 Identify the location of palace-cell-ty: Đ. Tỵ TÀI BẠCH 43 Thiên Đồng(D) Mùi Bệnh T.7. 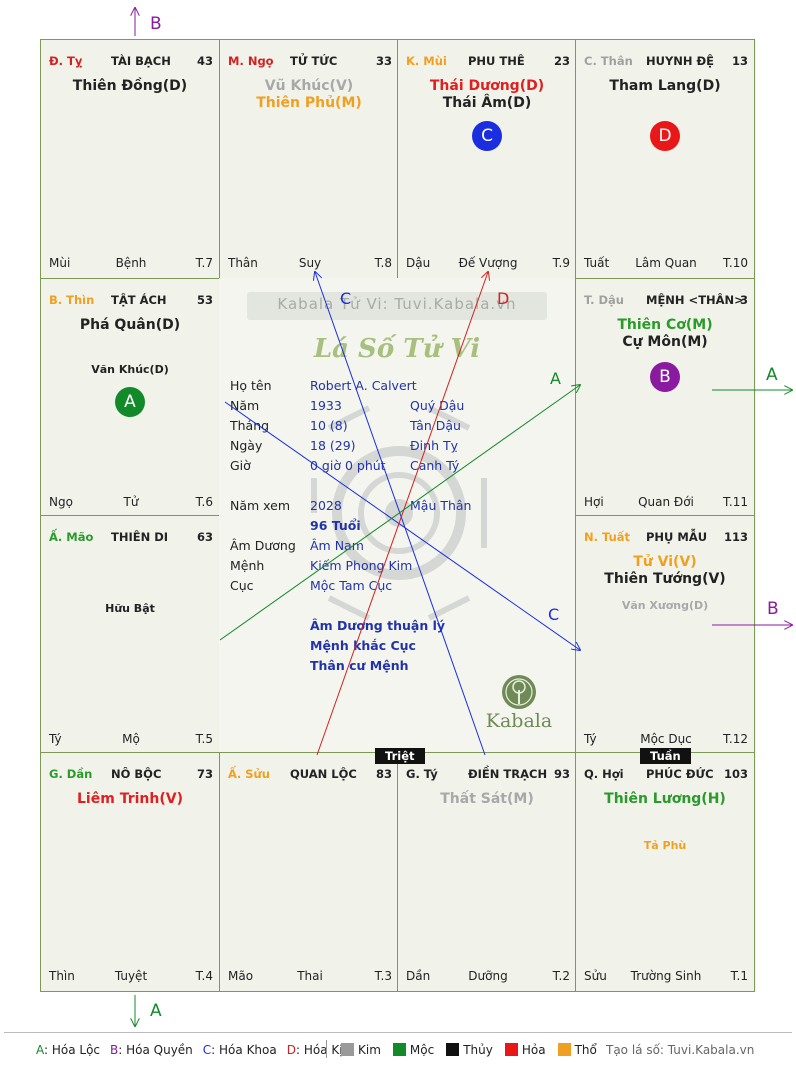
(130, 159).